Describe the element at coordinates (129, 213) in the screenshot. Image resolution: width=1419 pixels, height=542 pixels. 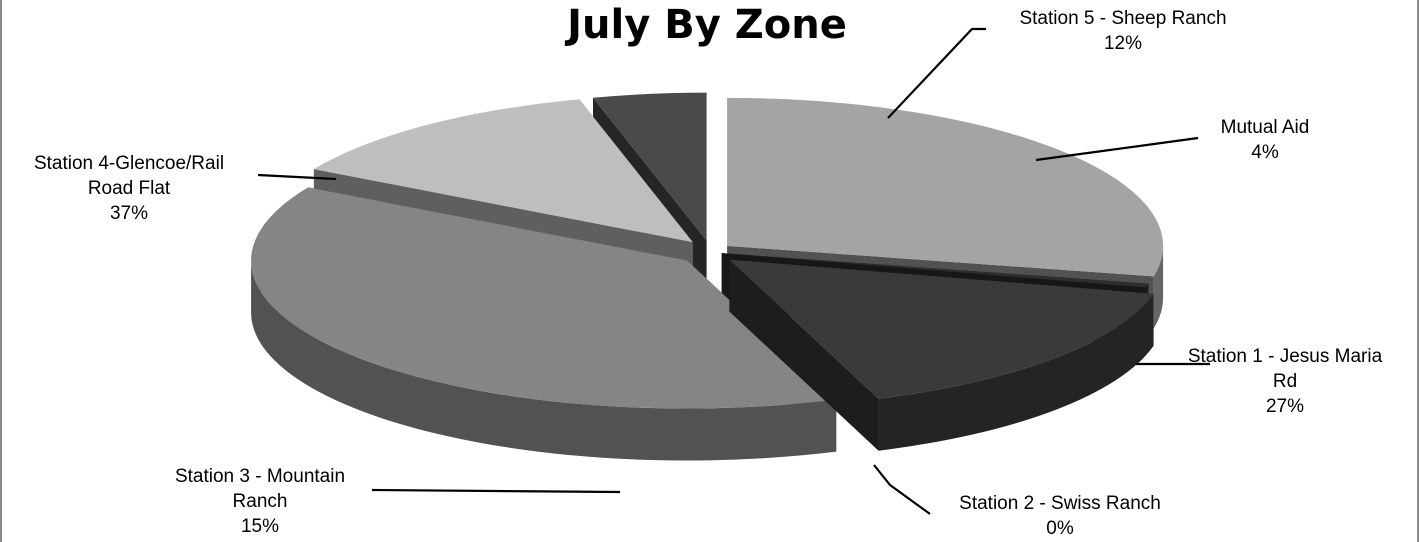
I see `slice-percent: 37%` at that location.